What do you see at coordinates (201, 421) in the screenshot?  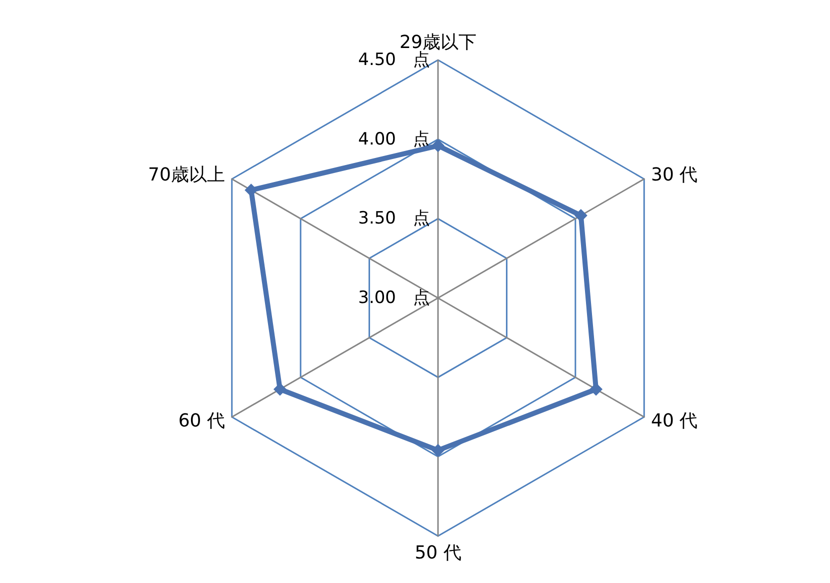 I see `spoke-label: 60 代` at bounding box center [201, 421].